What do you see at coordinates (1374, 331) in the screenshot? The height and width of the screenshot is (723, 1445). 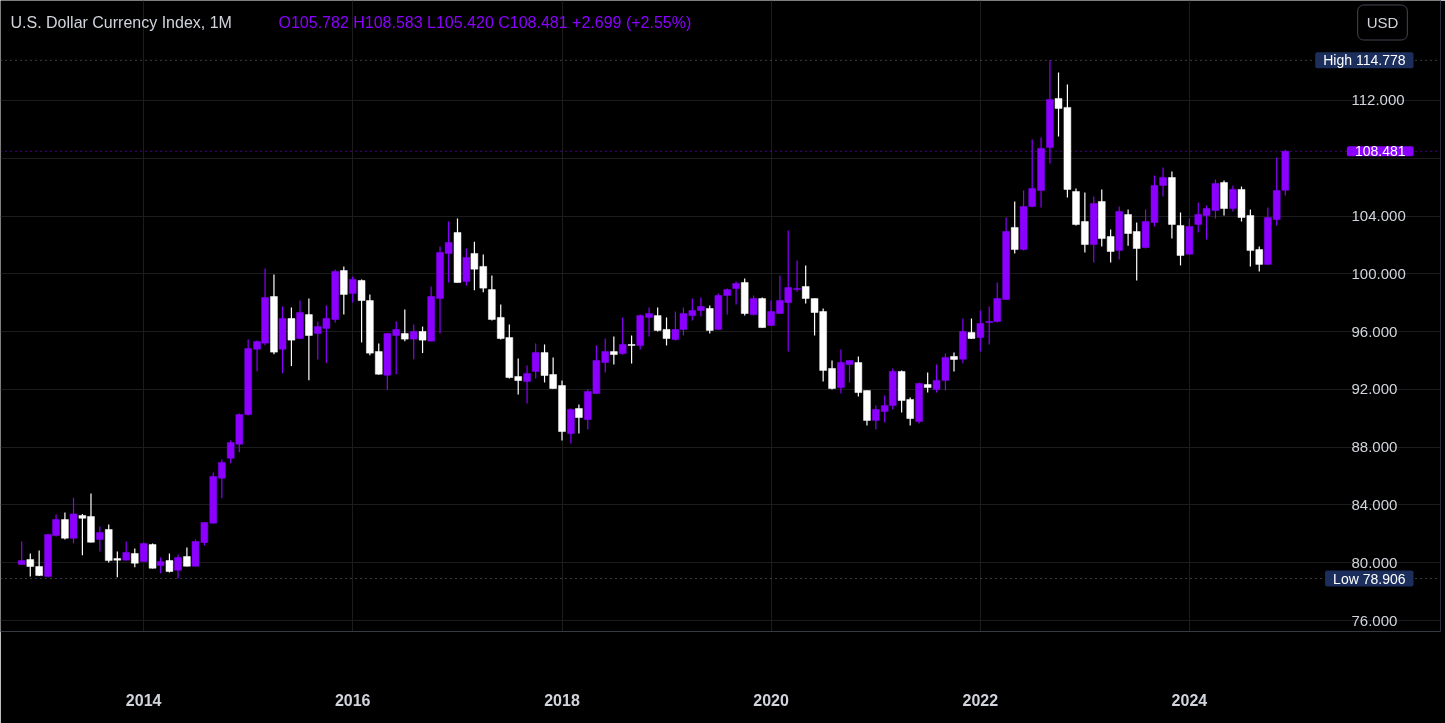 I see `y-tick-label: 96.000` at bounding box center [1374, 331].